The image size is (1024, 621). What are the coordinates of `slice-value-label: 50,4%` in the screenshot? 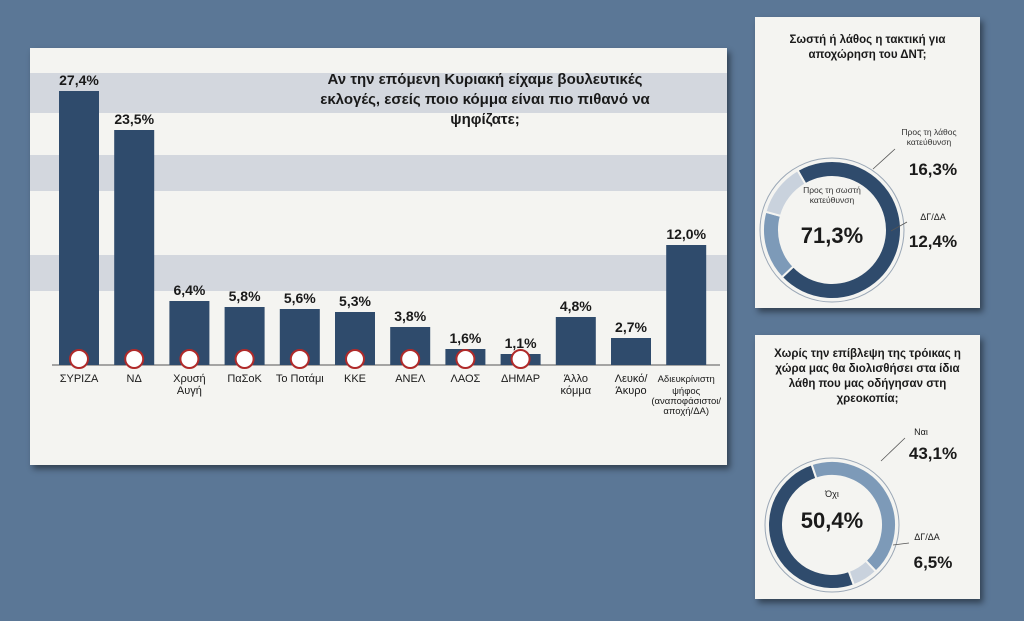 It's located at (832, 520).